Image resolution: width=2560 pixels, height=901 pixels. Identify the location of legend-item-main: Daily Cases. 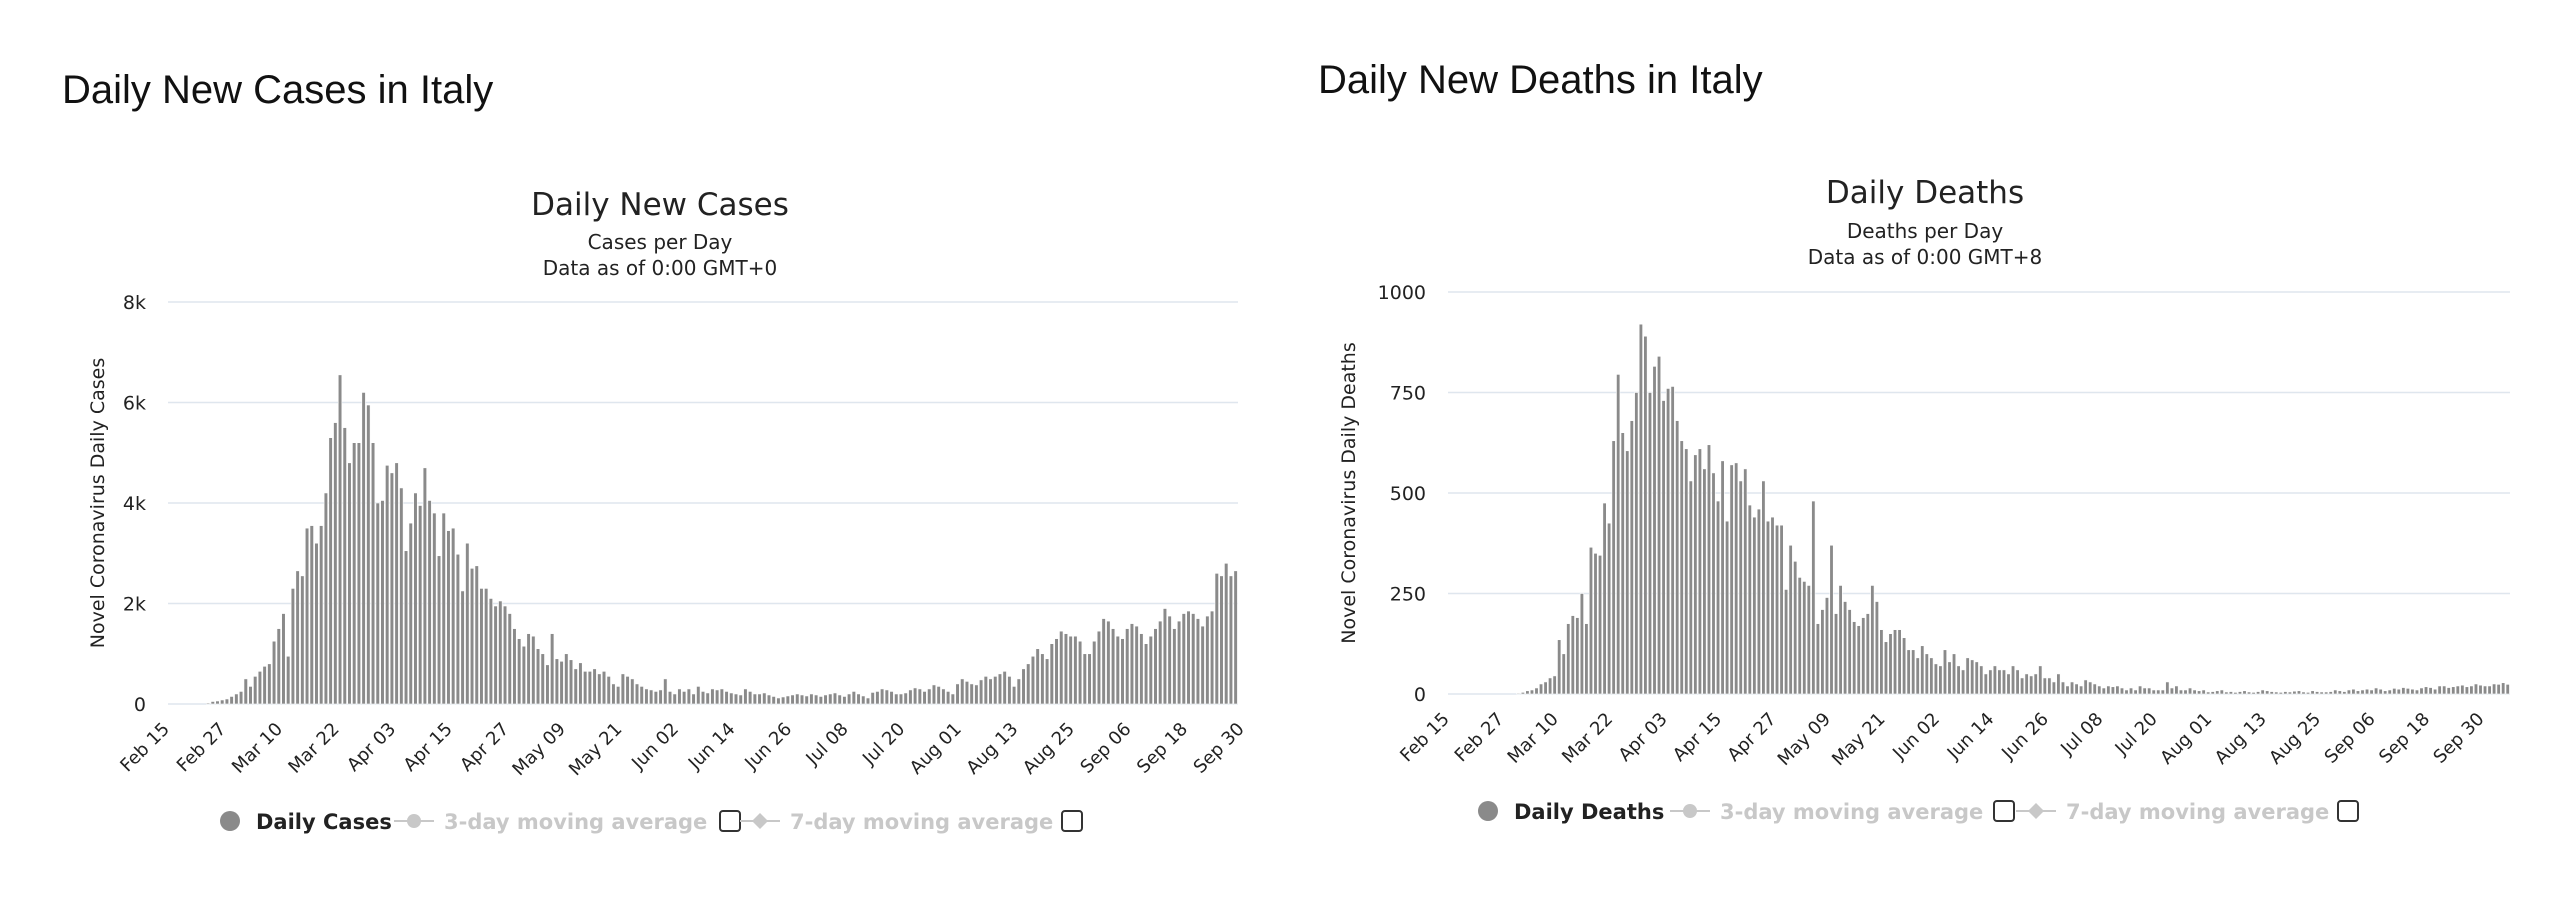
(324, 822).